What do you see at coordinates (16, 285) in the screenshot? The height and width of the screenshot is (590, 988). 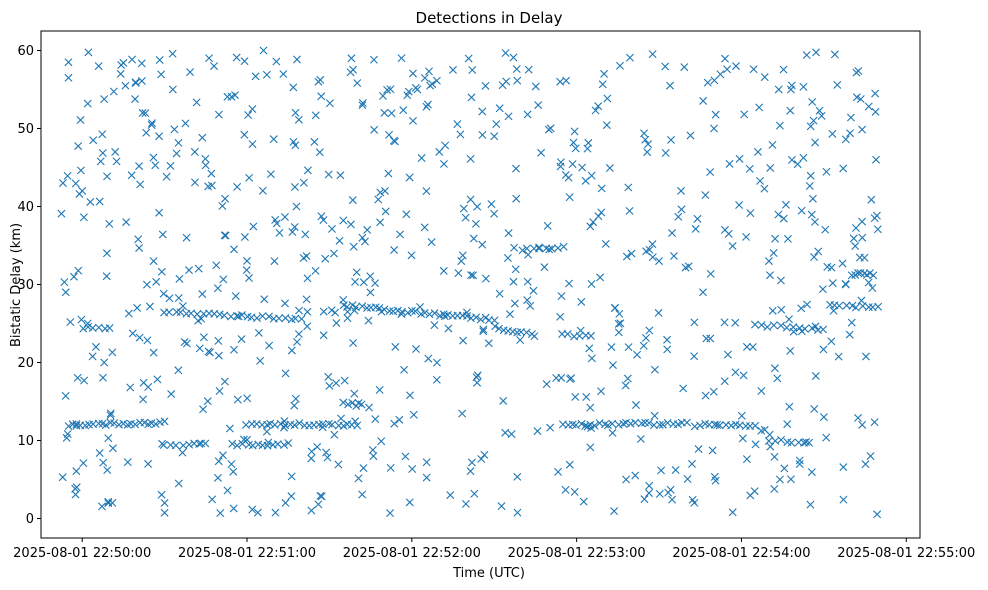 I see `y-axis-title: Bistatic Delay (km)` at bounding box center [16, 285].